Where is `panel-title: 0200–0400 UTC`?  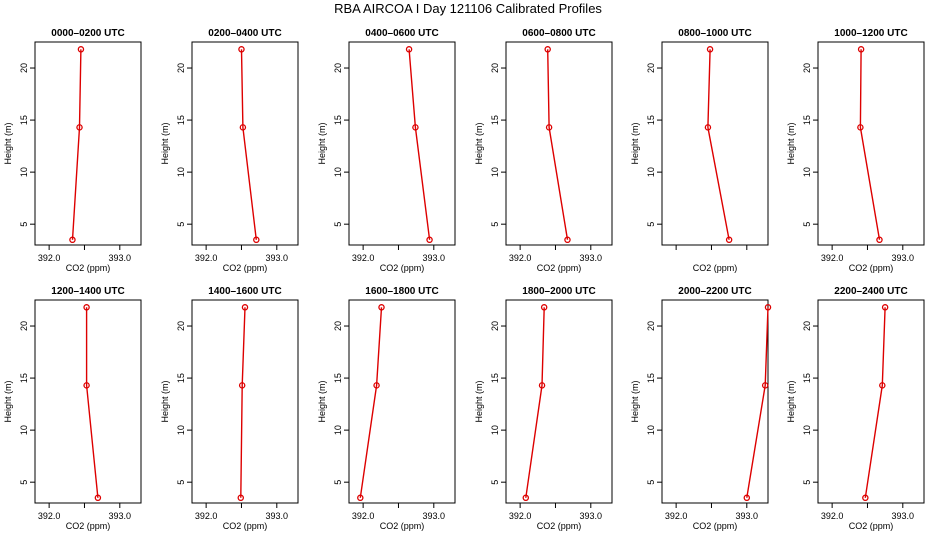 panel-title: 0200–0400 UTC is located at coordinates (244, 33).